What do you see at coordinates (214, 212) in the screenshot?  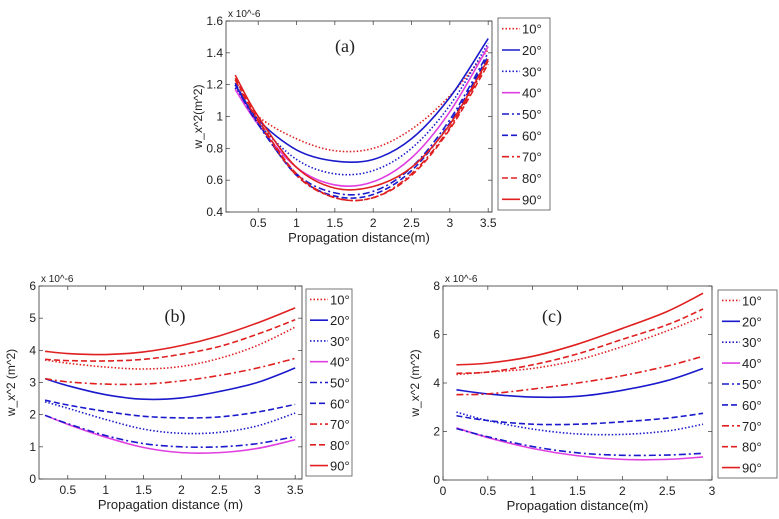 I see `y-tick-label: 0.4` at bounding box center [214, 212].